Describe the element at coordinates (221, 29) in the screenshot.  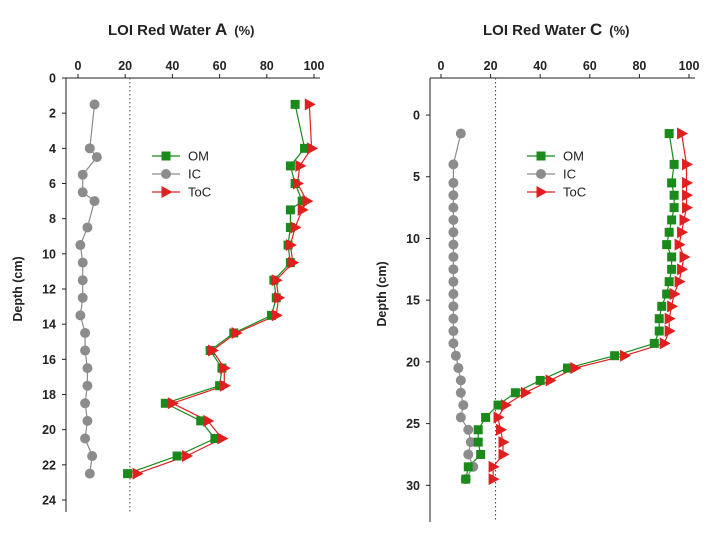
I see `chart-title-letter: A` at that location.